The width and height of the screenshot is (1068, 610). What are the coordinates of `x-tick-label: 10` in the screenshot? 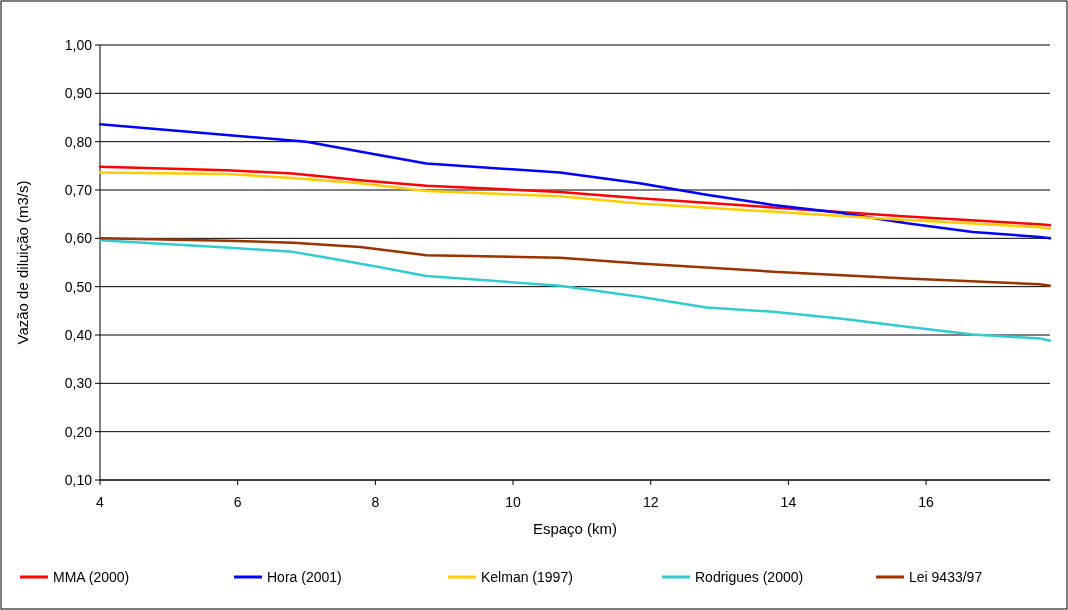 It's located at (513, 502).